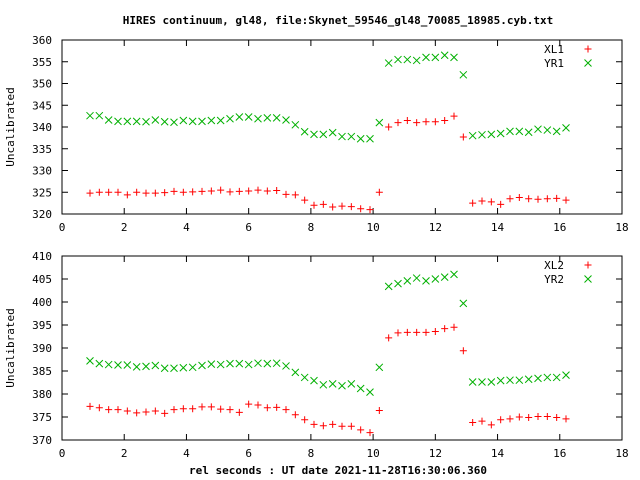 This screenshot has width=640, height=480. I want to click on legend-label: XL1, so click(554, 49).